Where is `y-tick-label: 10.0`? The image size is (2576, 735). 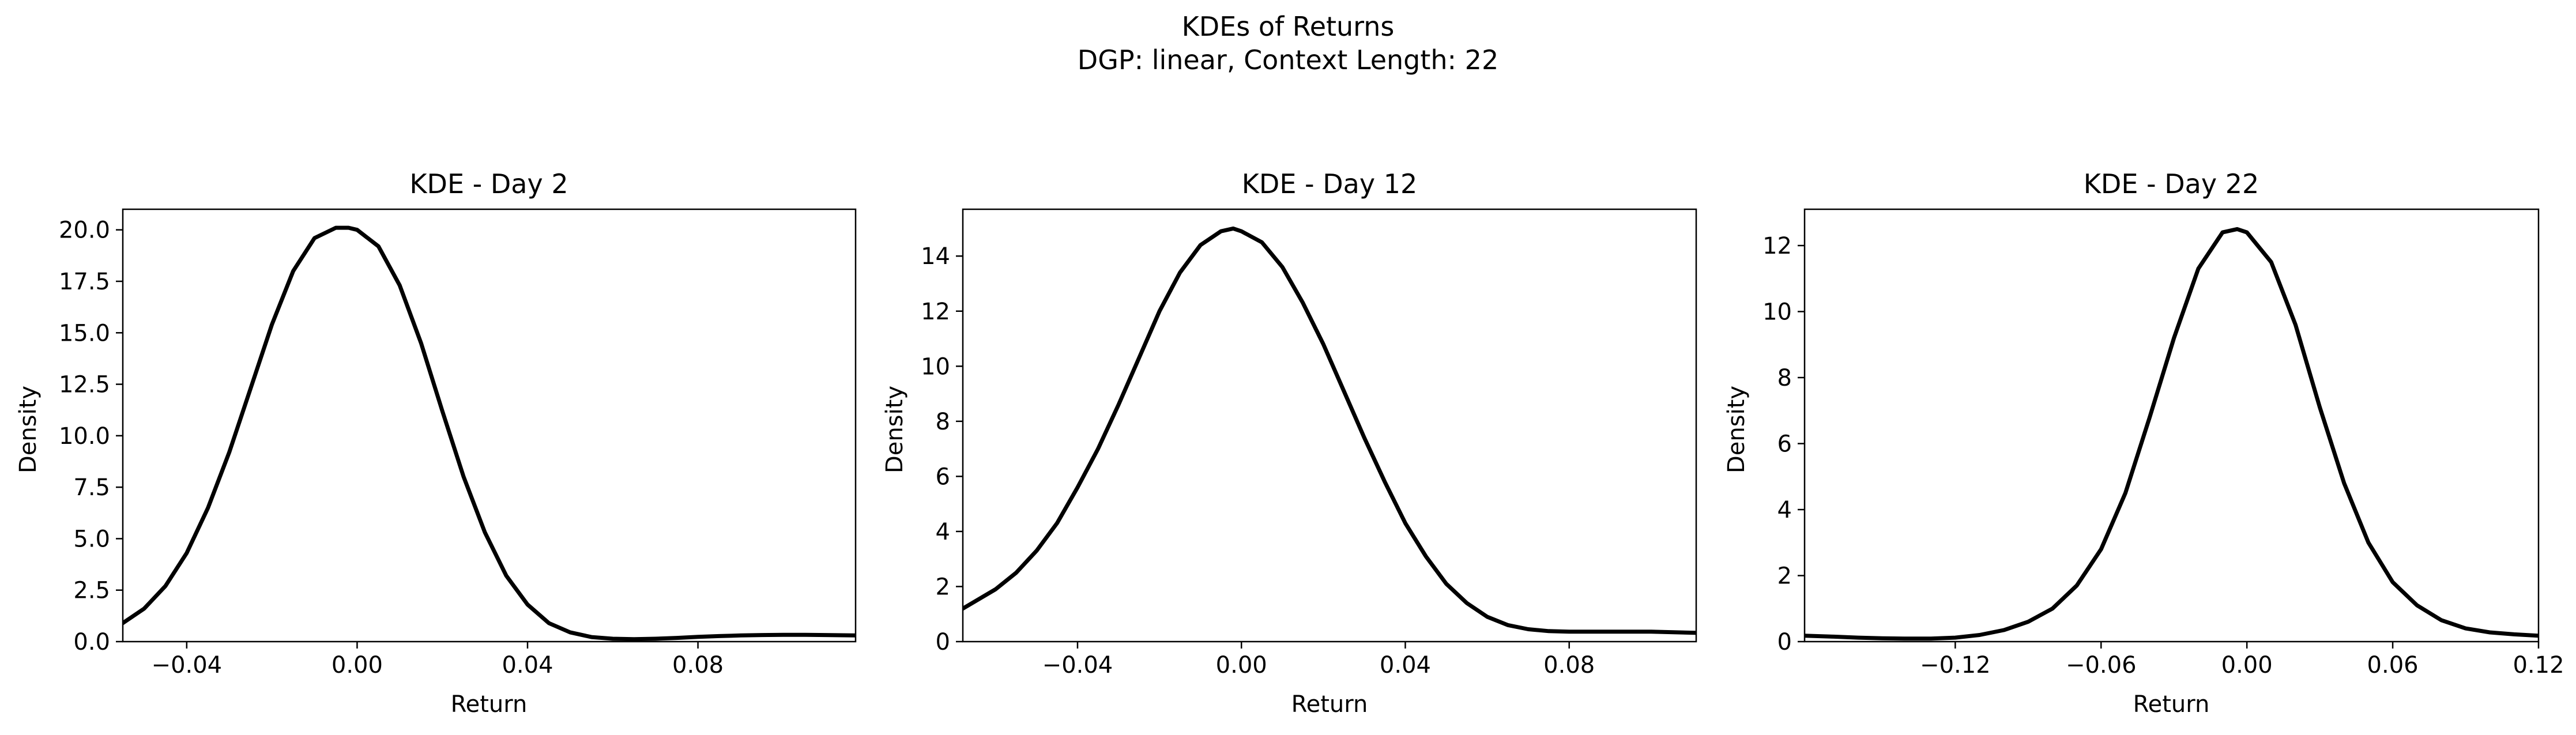
y-tick-label: 10.0 is located at coordinates (84, 436).